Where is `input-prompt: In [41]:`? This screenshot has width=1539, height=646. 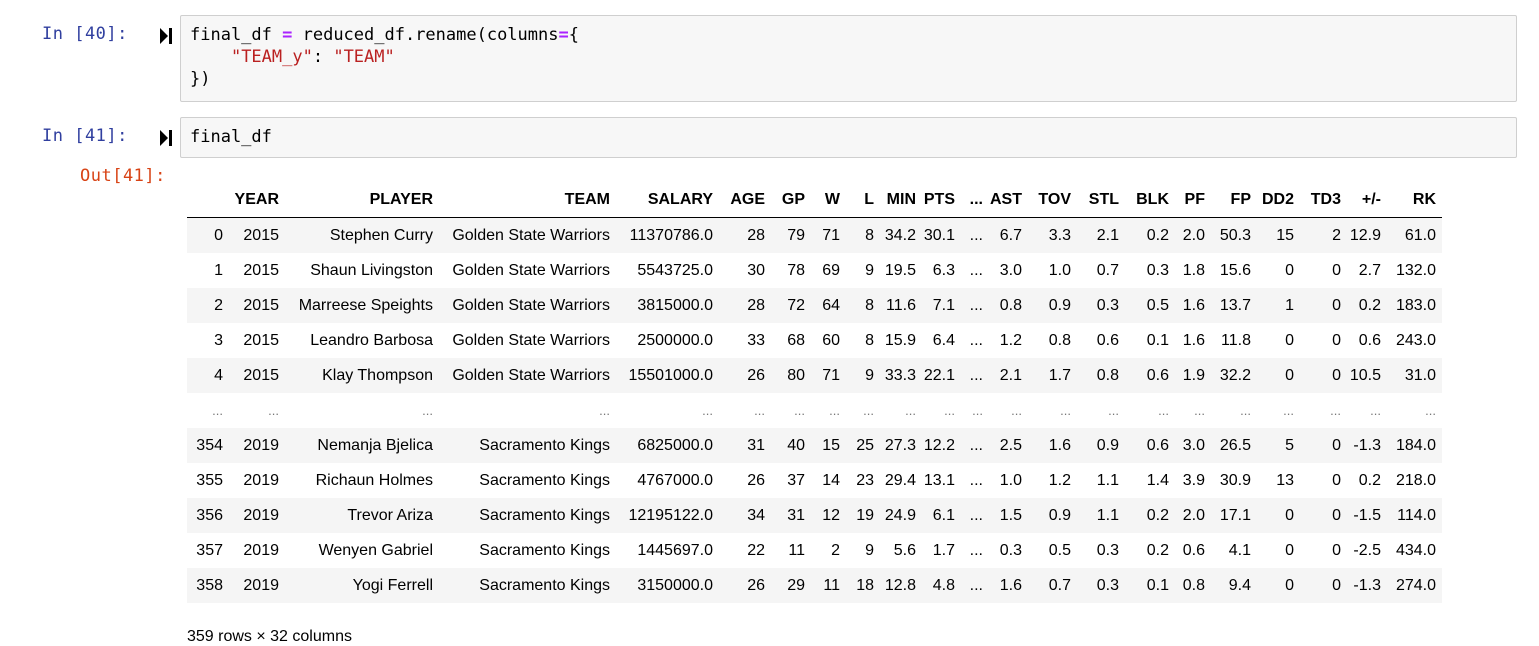 input-prompt: In [41]: is located at coordinates (85, 136).